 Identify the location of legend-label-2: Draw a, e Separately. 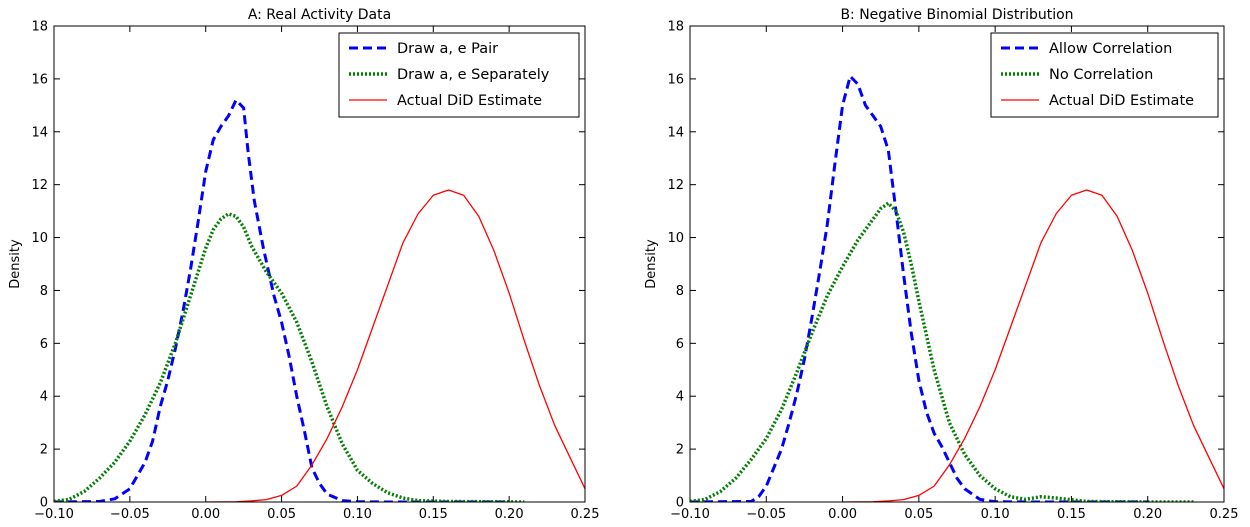
(473, 75).